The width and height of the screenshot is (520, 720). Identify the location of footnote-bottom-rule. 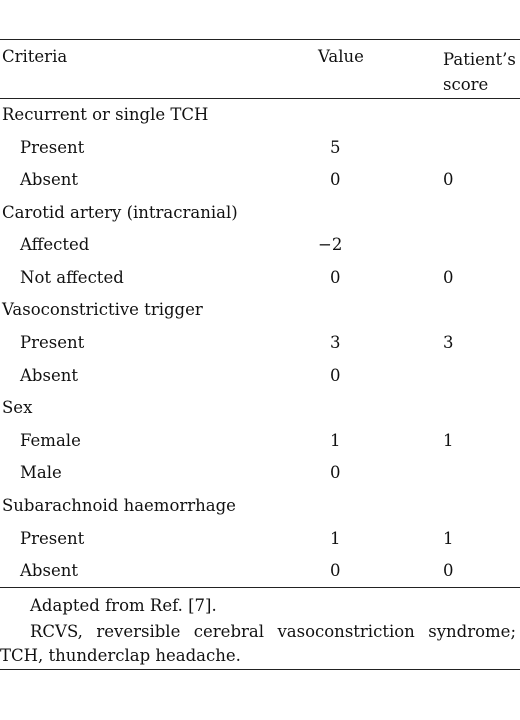
(260, 669).